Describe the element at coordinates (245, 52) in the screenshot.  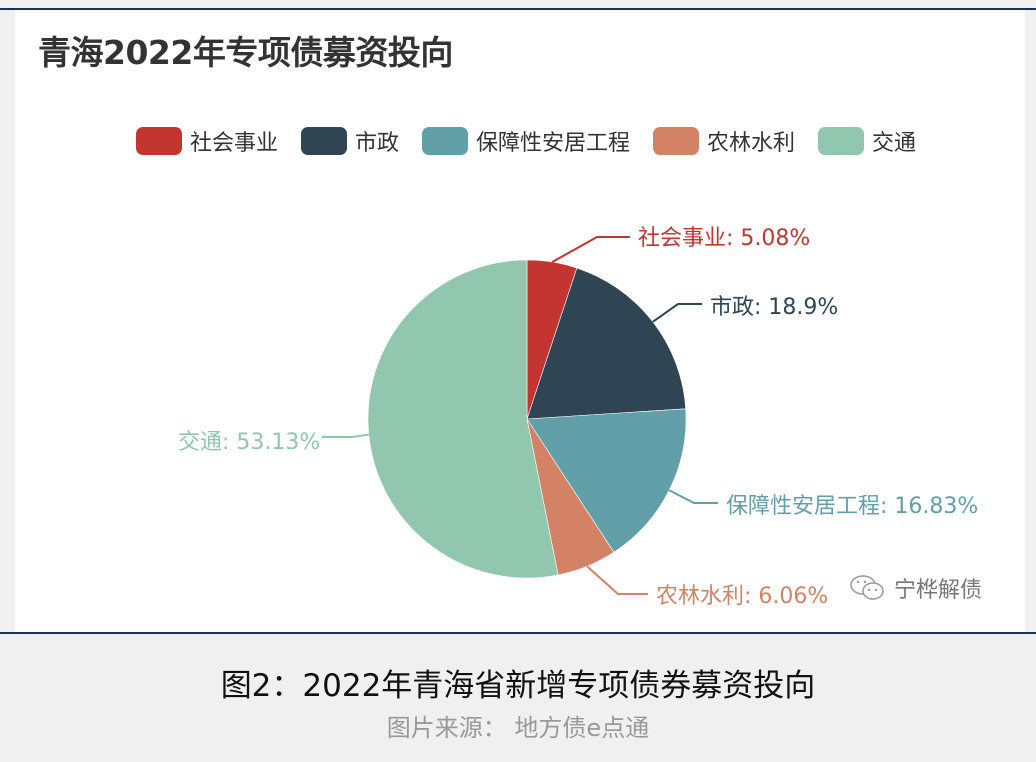
I see `chart-title: 青海2022年专项债募资投向` at that location.